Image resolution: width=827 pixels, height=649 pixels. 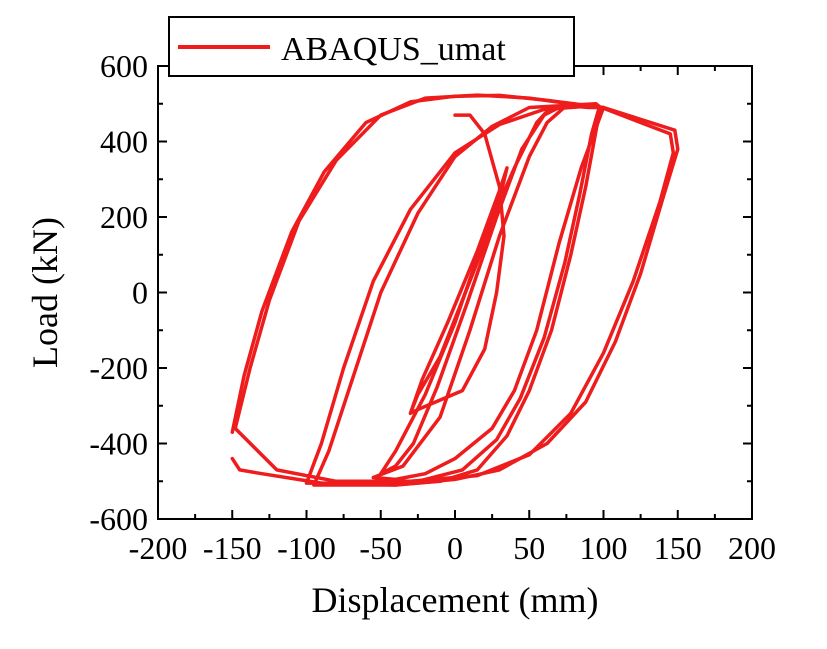 I want to click on y-tick-label: 0, so click(x=140, y=293).